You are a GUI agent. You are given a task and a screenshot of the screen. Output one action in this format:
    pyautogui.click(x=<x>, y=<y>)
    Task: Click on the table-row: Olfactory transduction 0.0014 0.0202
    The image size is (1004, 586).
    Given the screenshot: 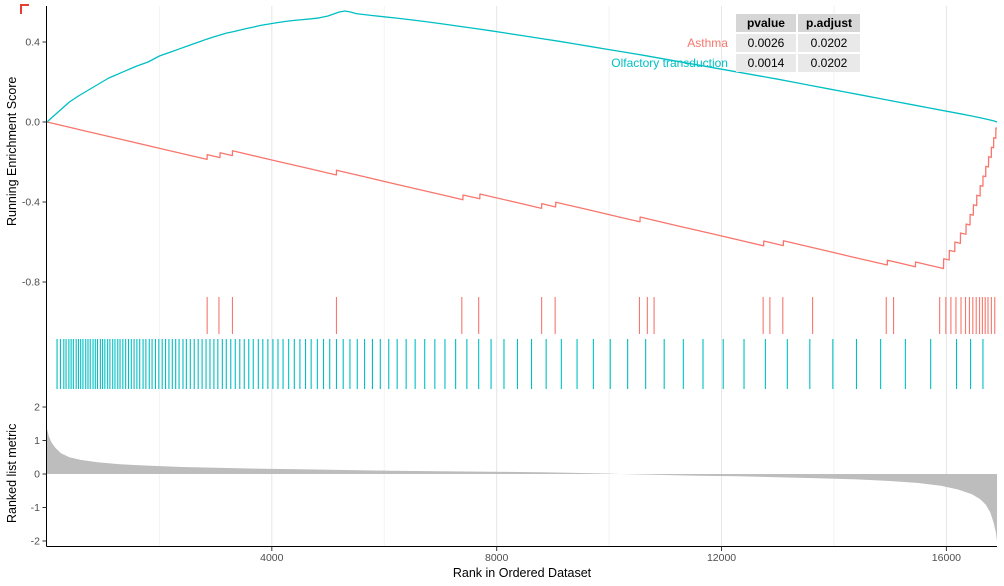 What is the action you would take?
    pyautogui.click(x=732, y=63)
    